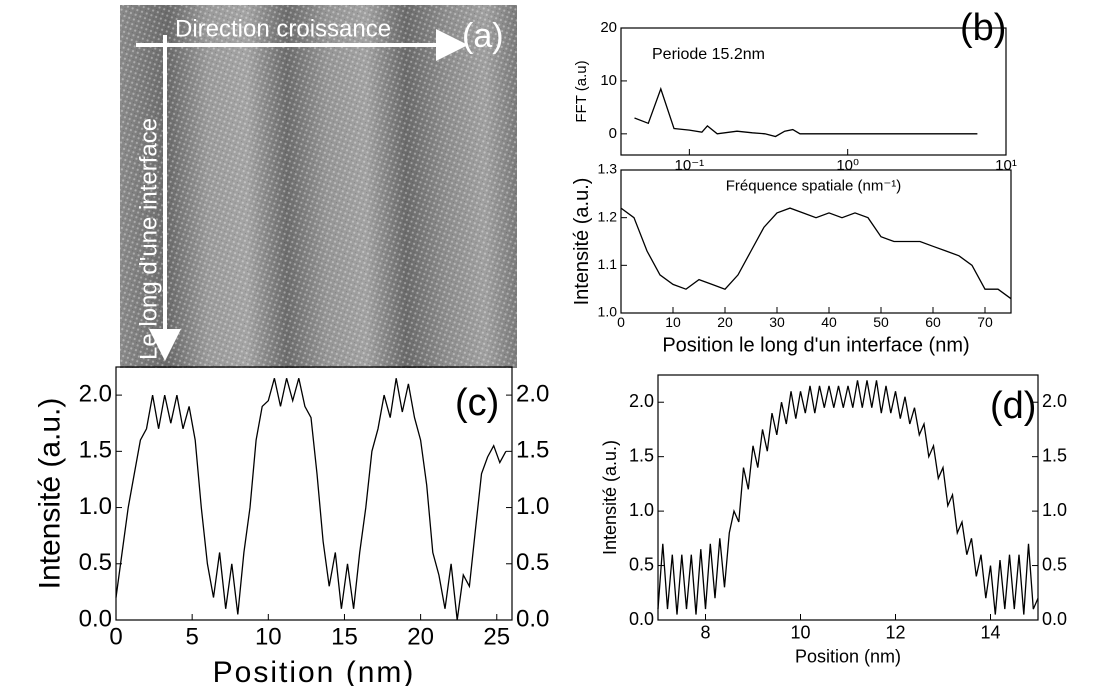 This screenshot has height=686, width=1101. Describe the element at coordinates (1006, 165) in the screenshot. I see `x-tick-label: 10¹` at that location.